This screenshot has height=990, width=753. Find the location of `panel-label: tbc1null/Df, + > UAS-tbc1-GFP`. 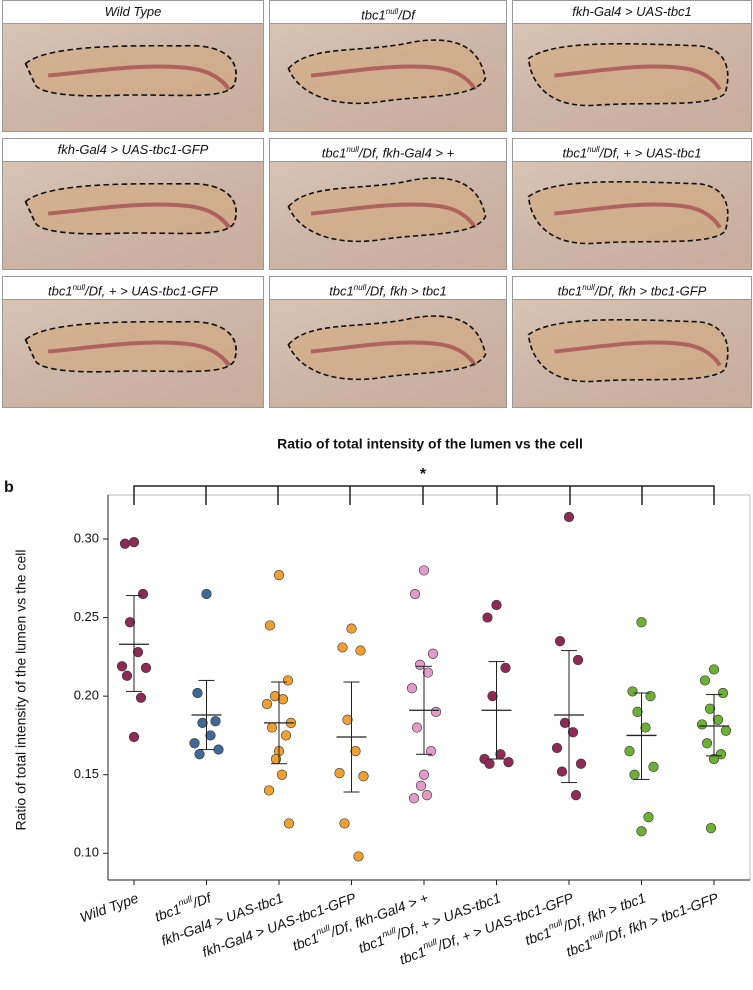

panel-label: tbc1null/Df, + > UAS-tbc1-GFP is located at coordinates (133, 288).